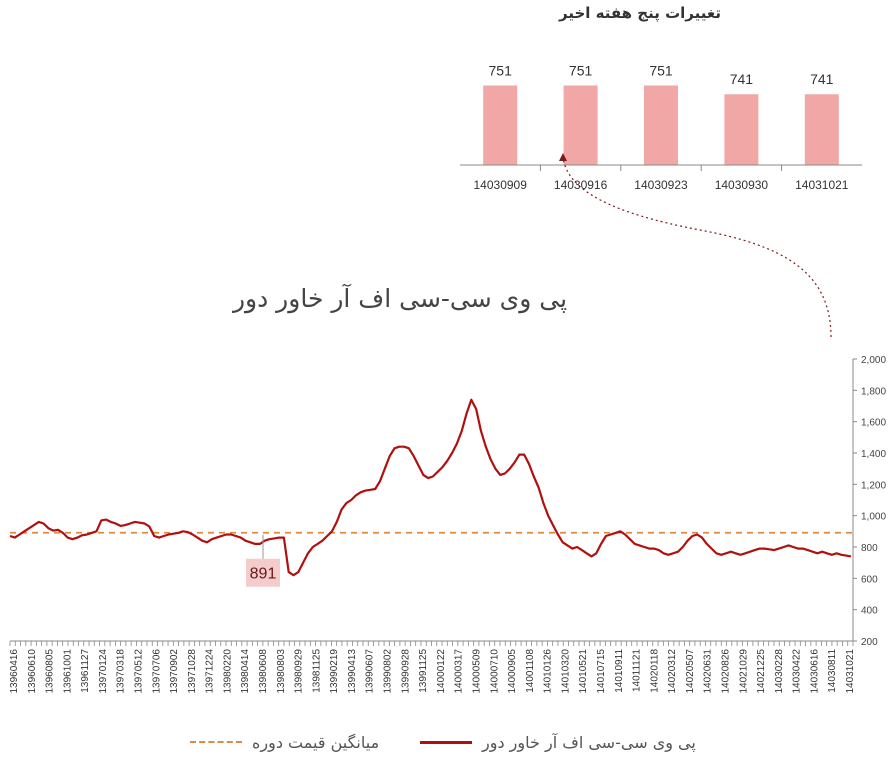  I want to click on x-tick-label: 13980803, so click(281, 671).